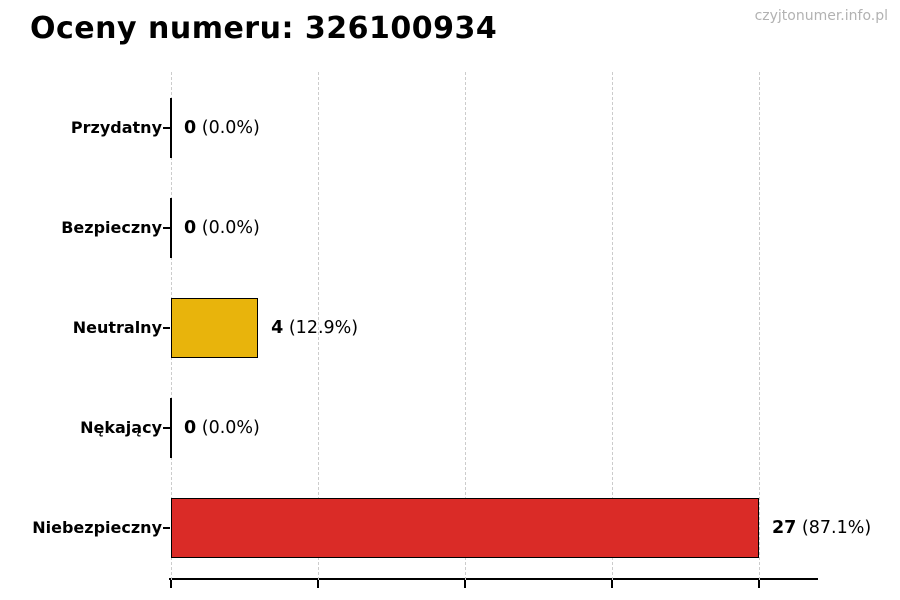 The height and width of the screenshot is (600, 900). Describe the element at coordinates (493, 579) in the screenshot. I see `x-axis-line` at that location.